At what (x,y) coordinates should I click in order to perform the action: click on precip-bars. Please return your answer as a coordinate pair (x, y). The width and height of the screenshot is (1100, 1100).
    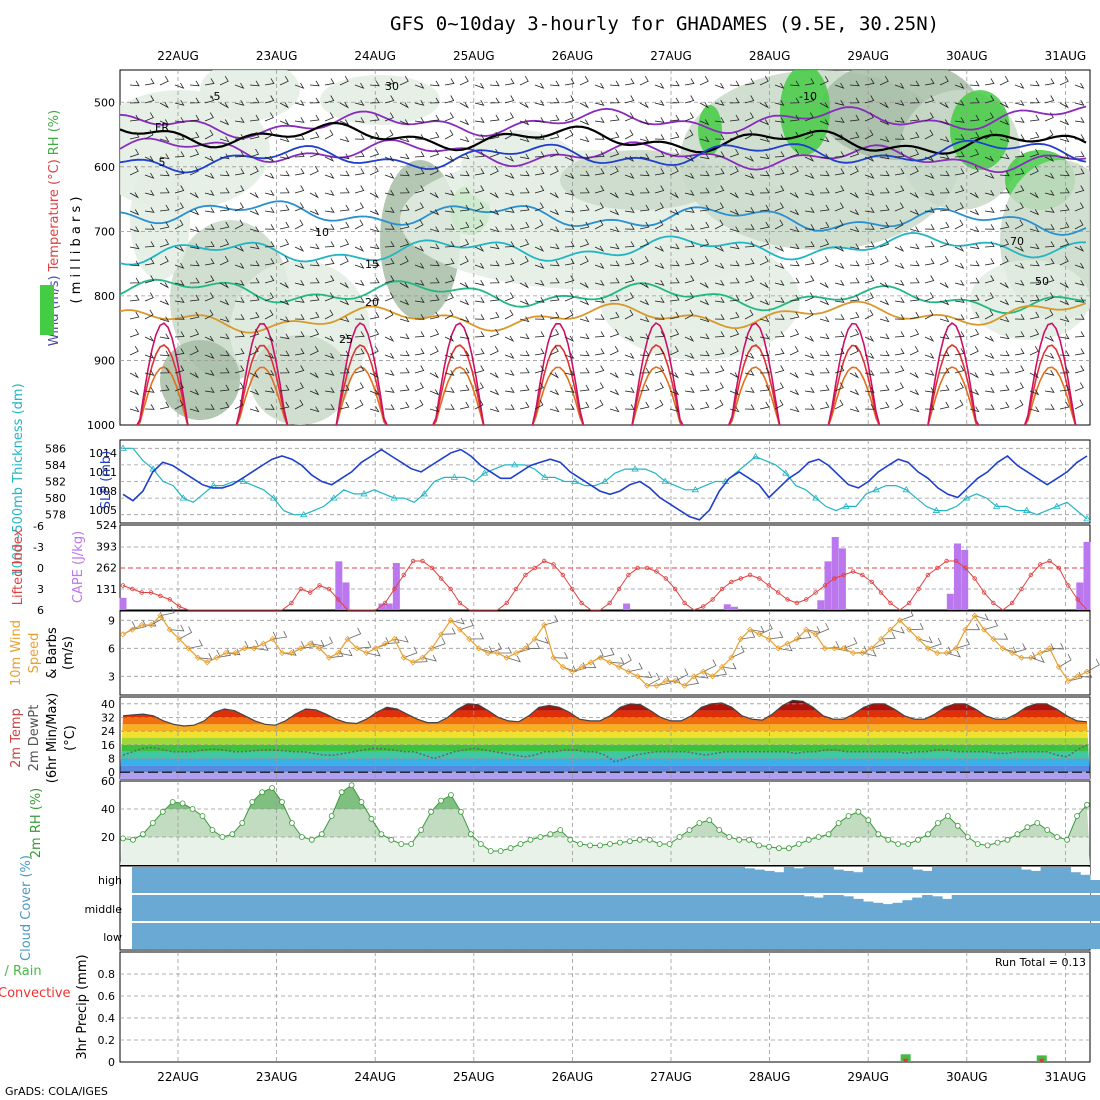
    Looking at the image, I should click on (973, 1058).